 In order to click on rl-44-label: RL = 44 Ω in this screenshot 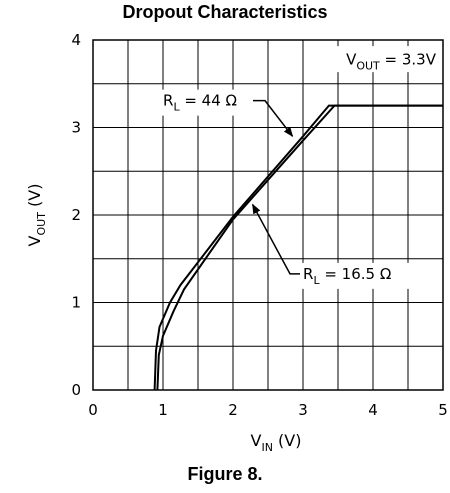, I will do `click(200, 103)`.